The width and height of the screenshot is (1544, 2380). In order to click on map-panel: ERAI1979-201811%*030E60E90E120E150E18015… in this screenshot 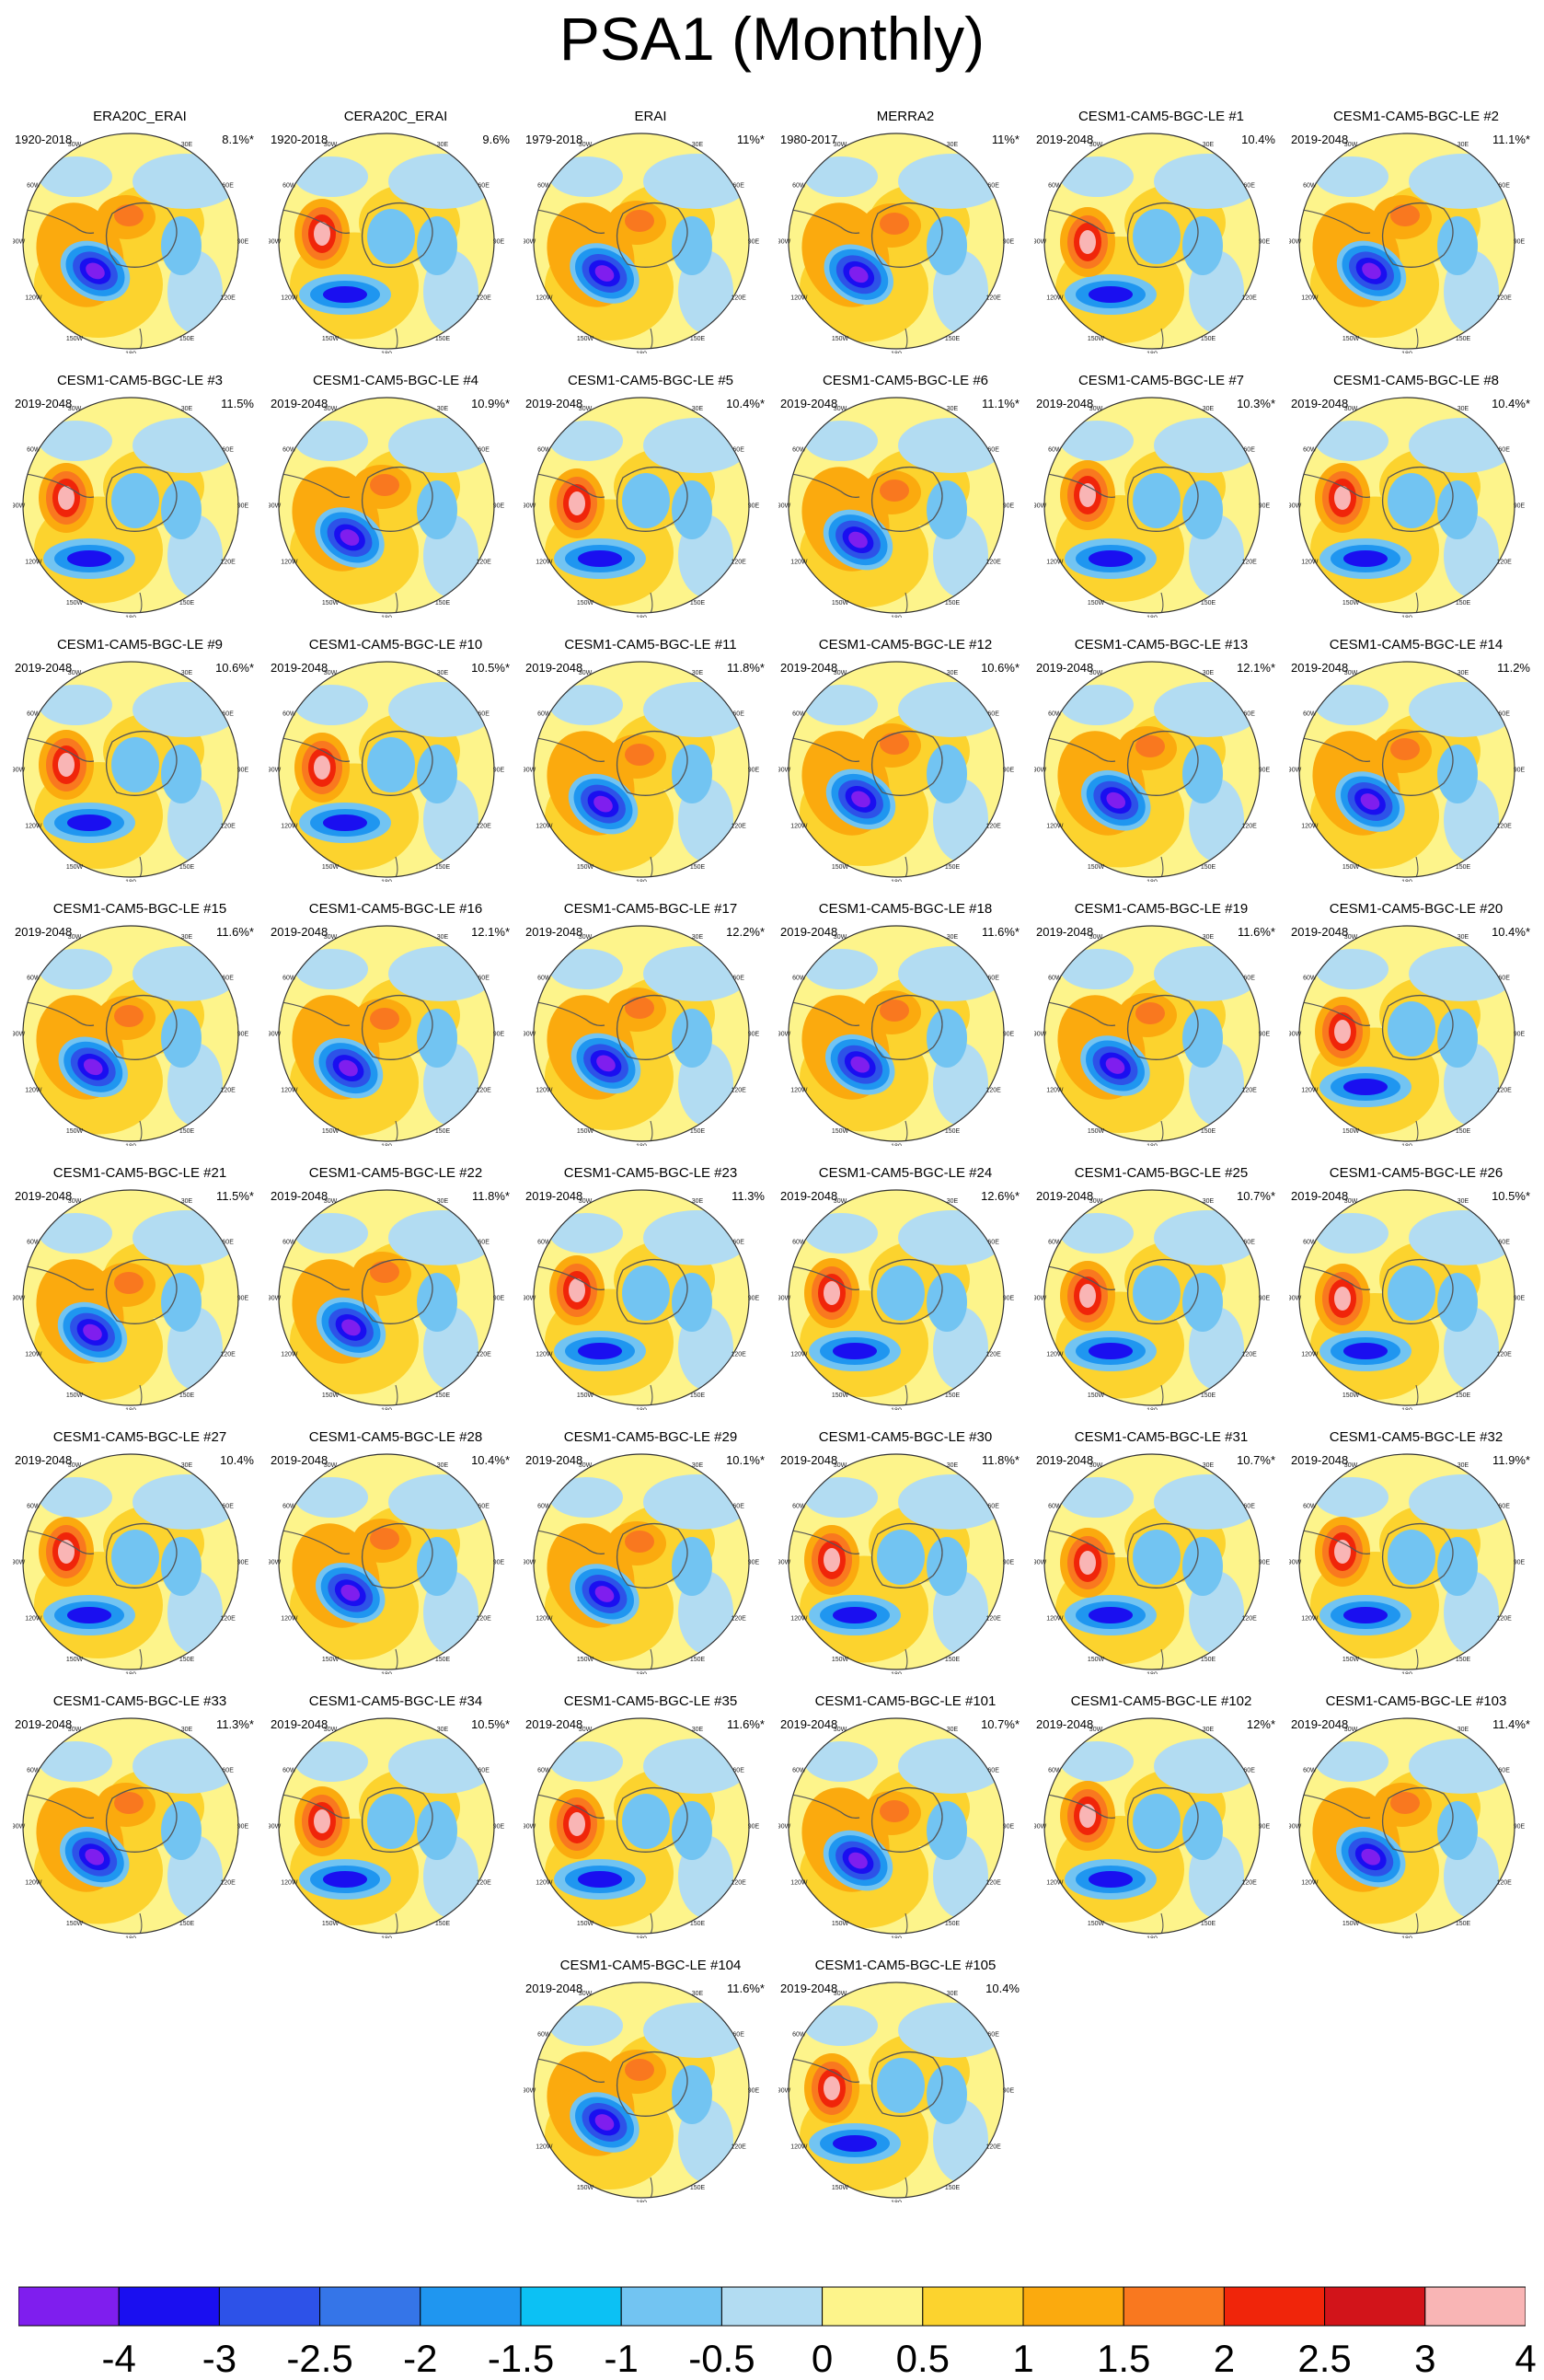, I will do `click(651, 233)`.